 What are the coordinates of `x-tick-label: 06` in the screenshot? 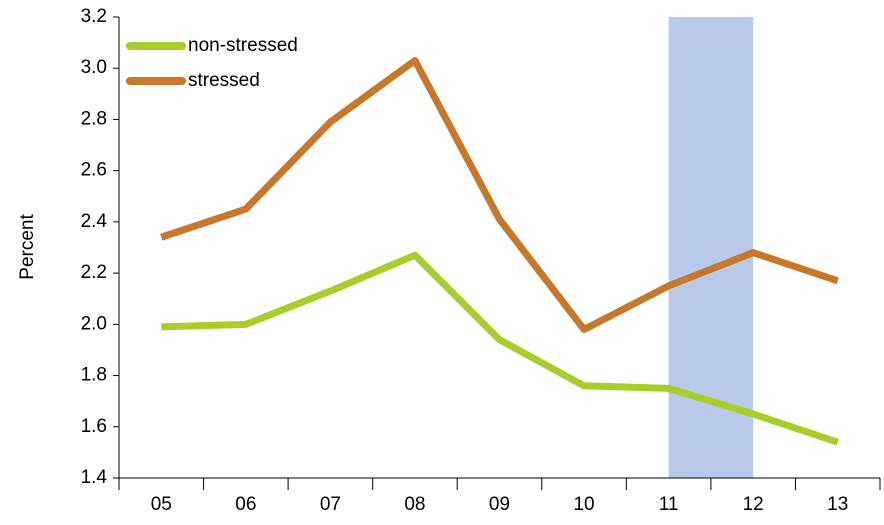 It's located at (245, 504).